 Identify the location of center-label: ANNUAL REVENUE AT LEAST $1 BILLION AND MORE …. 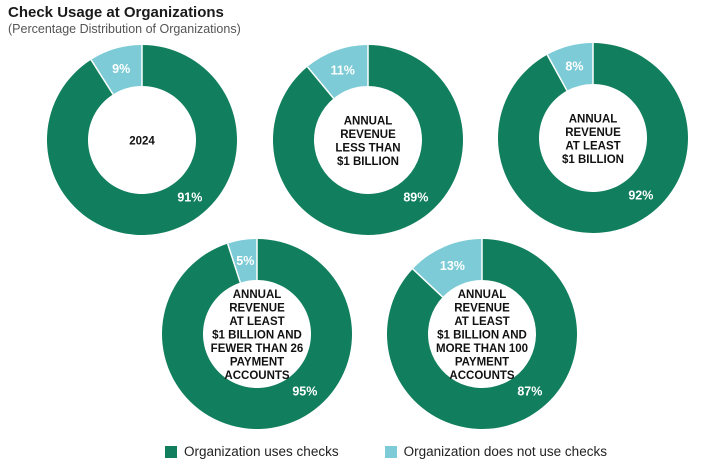
(482, 335).